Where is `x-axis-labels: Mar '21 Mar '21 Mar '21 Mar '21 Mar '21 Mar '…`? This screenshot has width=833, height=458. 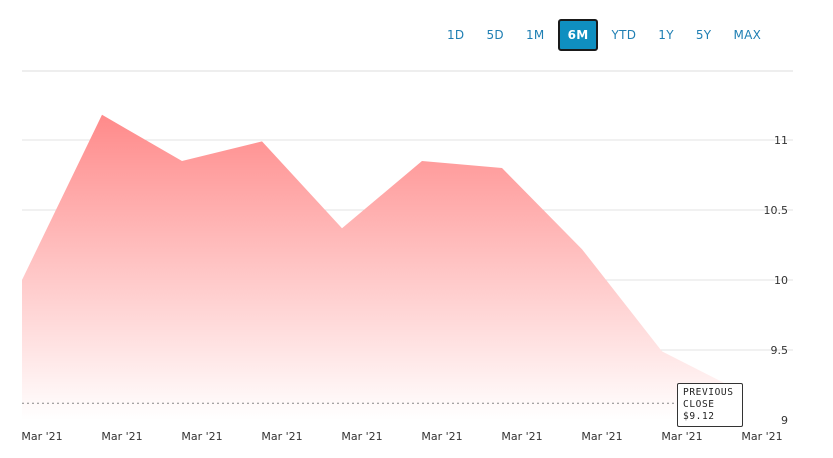
x-axis-labels: Mar '21 Mar '21 Mar '21 Mar '21 Mar '21 Mar '… is located at coordinates (401, 436).